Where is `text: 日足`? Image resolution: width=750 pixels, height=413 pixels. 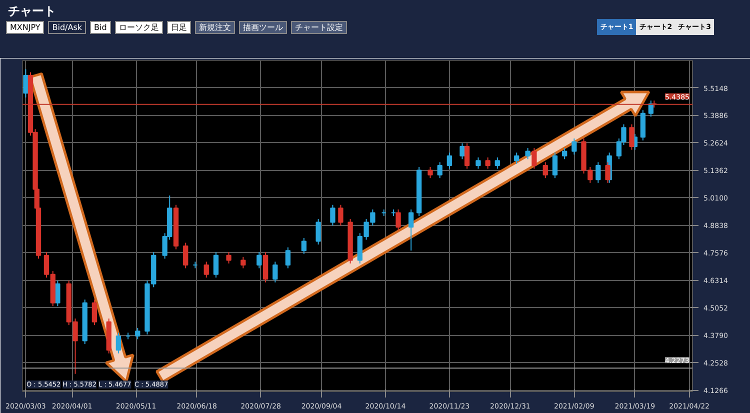
text: 日足 is located at coordinates (178, 27).